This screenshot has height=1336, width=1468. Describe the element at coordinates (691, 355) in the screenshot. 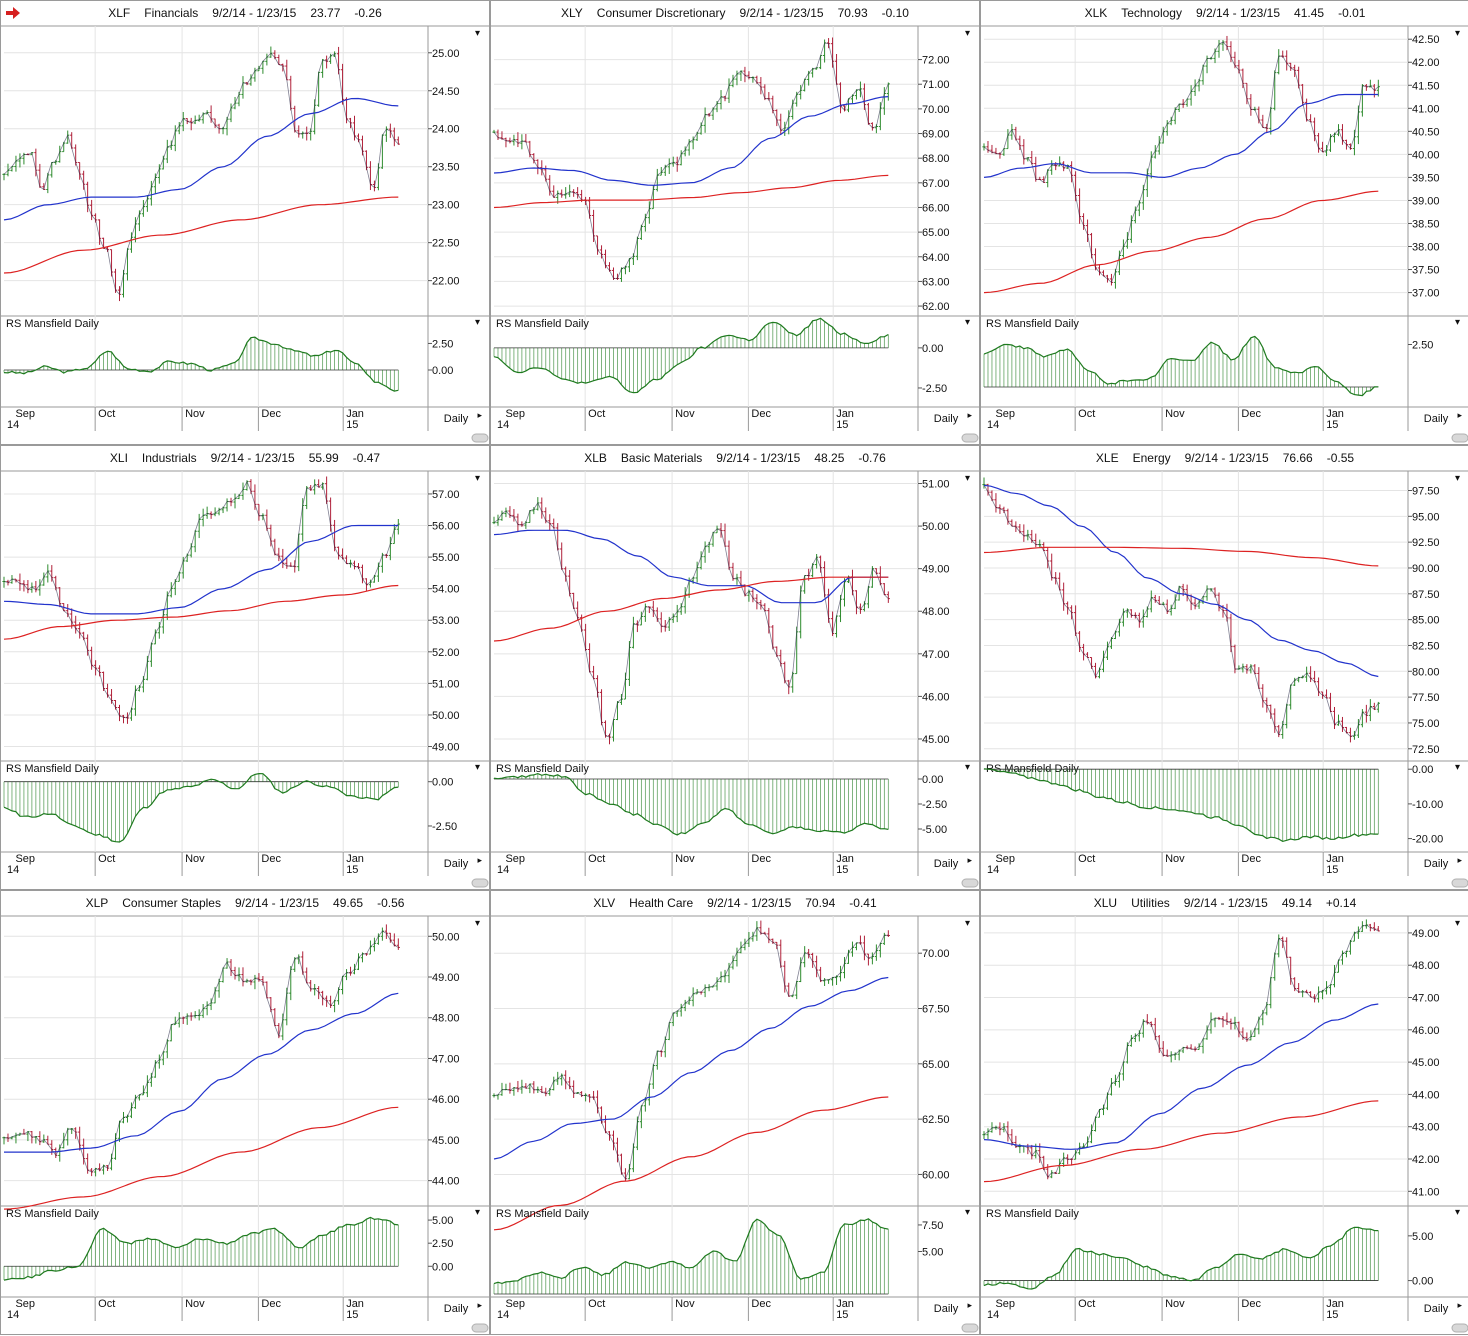

I see `rs-line` at that location.